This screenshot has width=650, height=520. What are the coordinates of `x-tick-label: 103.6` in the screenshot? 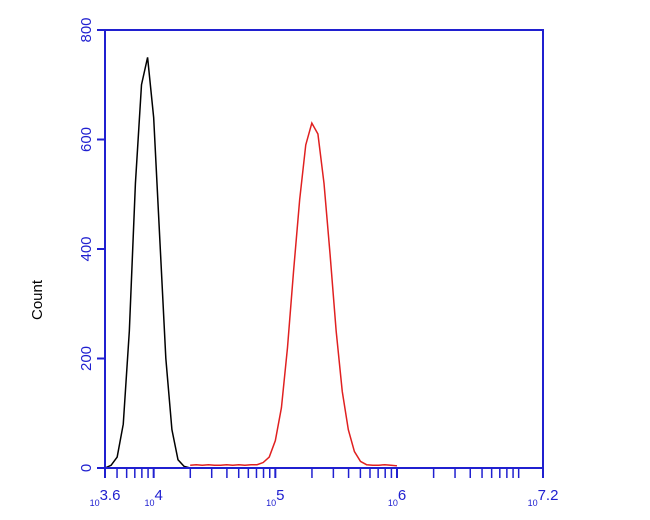 It's located at (105, 497).